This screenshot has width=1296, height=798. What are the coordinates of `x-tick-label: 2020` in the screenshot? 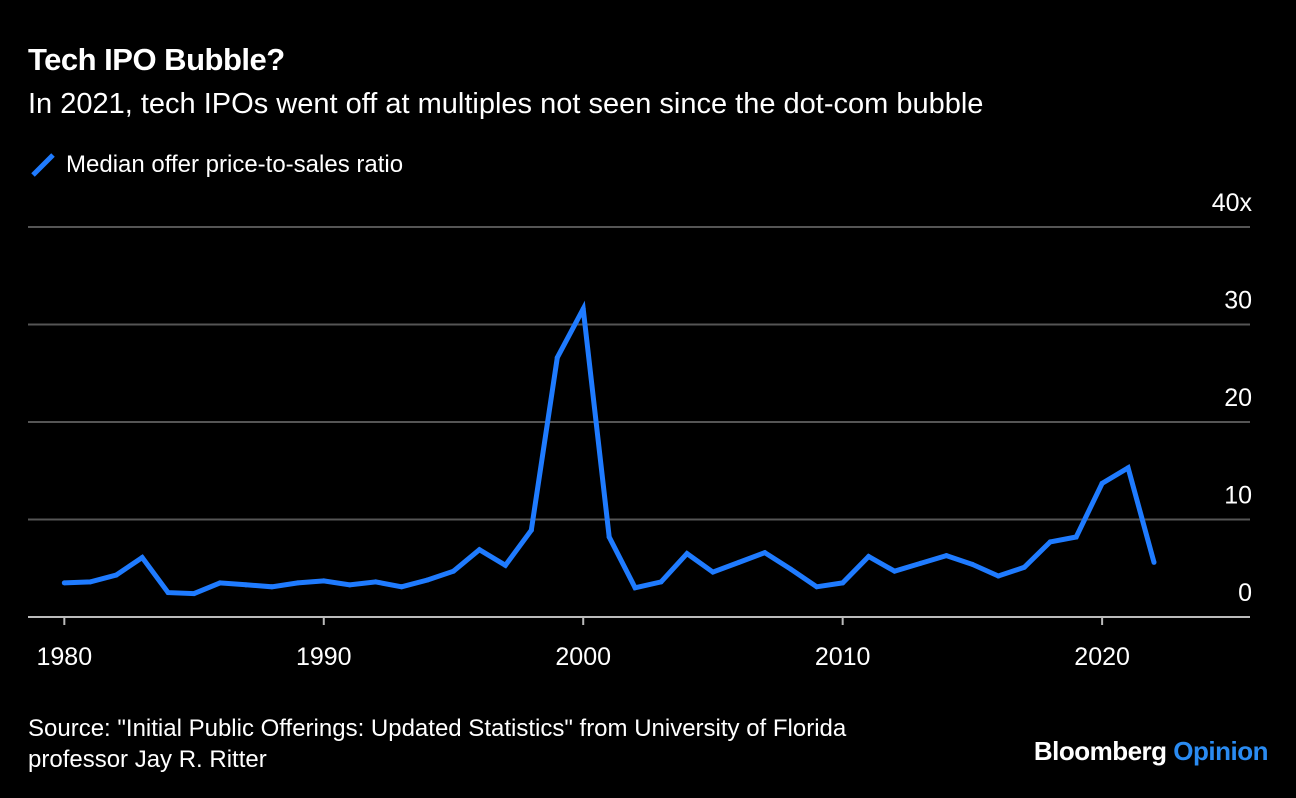 It's located at (1102, 657).